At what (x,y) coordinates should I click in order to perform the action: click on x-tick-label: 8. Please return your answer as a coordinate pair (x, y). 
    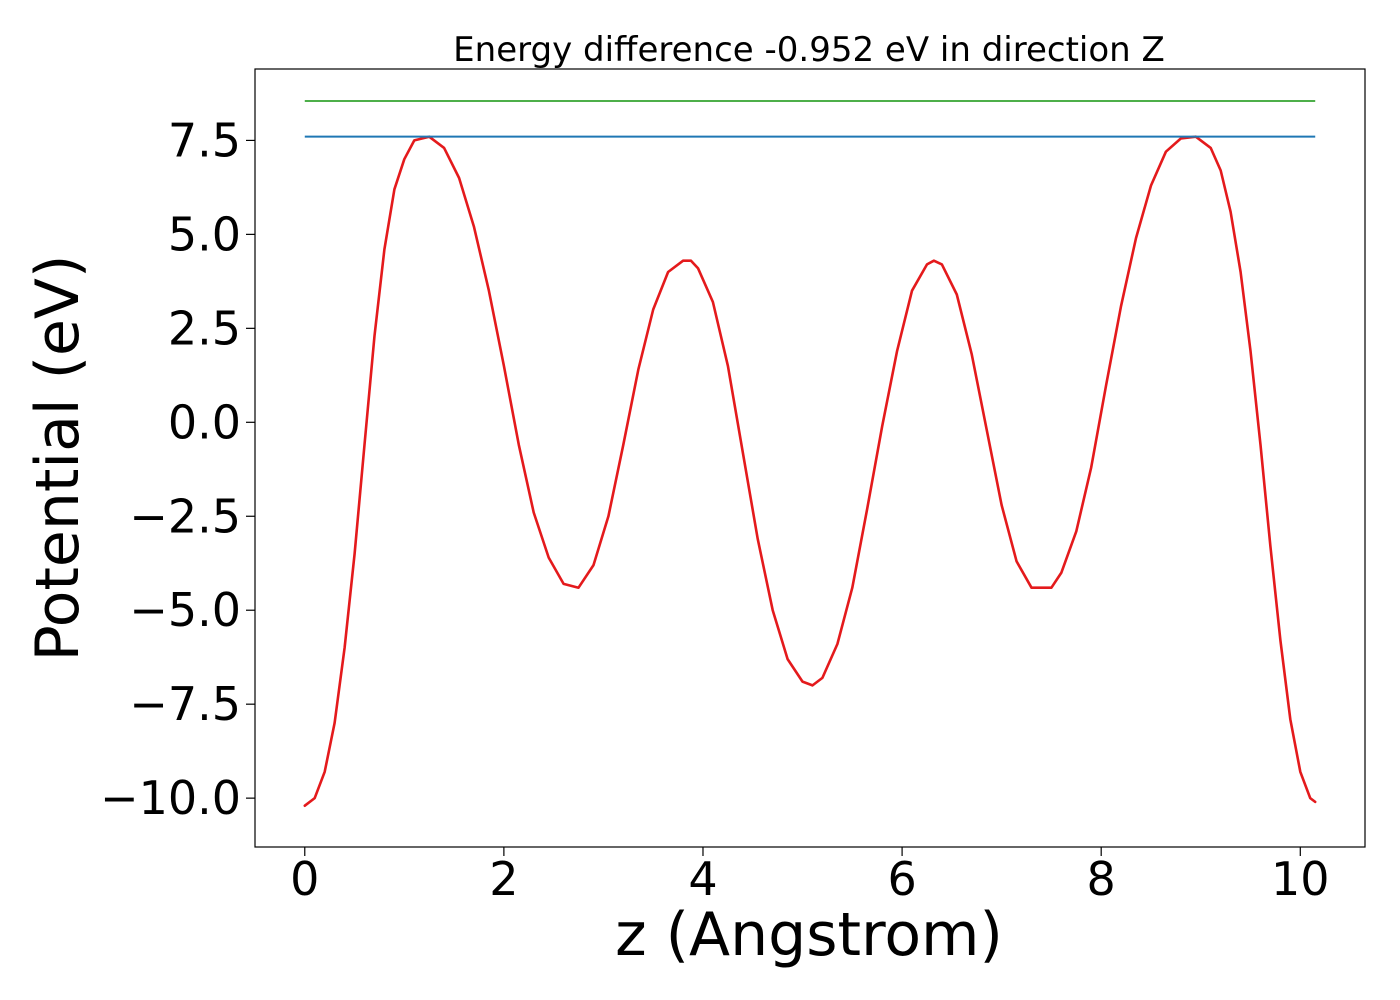
    Looking at the image, I should click on (1101, 879).